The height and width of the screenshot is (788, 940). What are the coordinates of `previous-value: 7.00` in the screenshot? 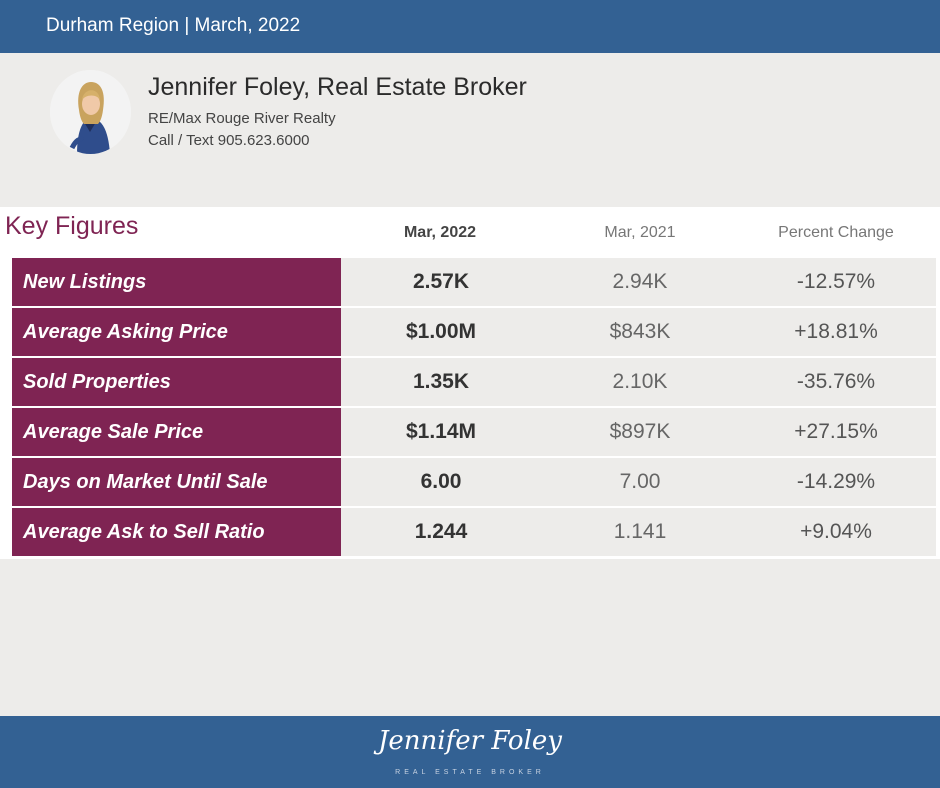 It's located at (640, 481).